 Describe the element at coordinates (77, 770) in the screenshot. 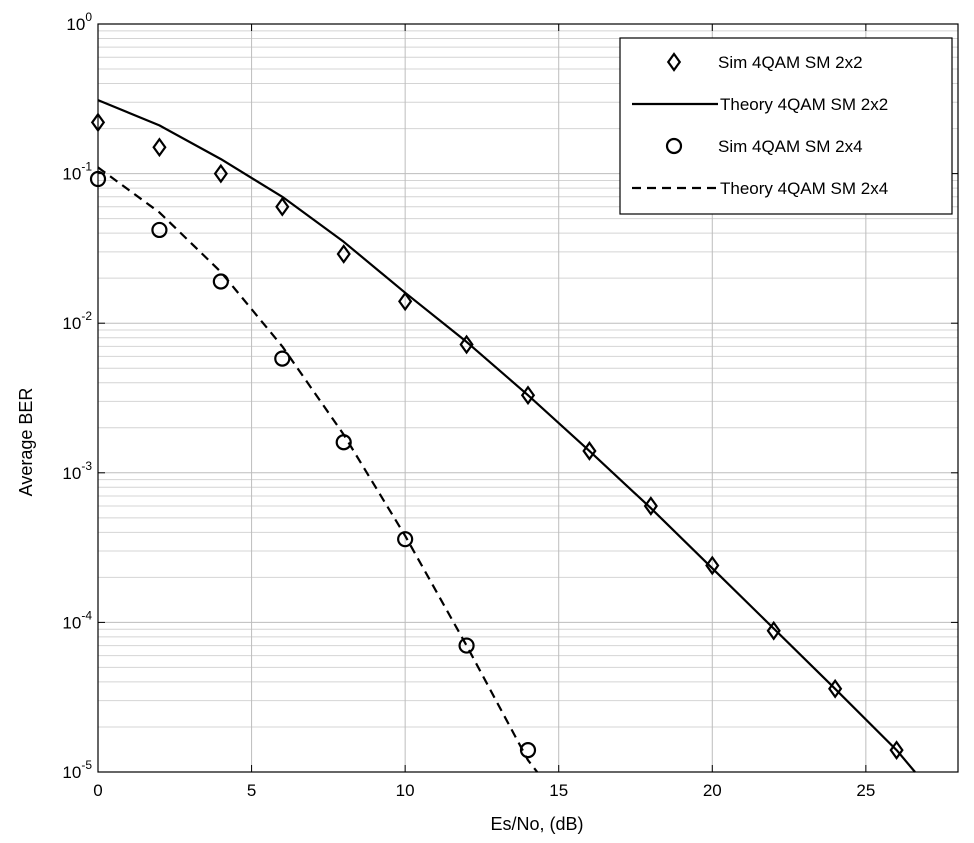

I see `y-tick-label: 10⁻⁵` at that location.